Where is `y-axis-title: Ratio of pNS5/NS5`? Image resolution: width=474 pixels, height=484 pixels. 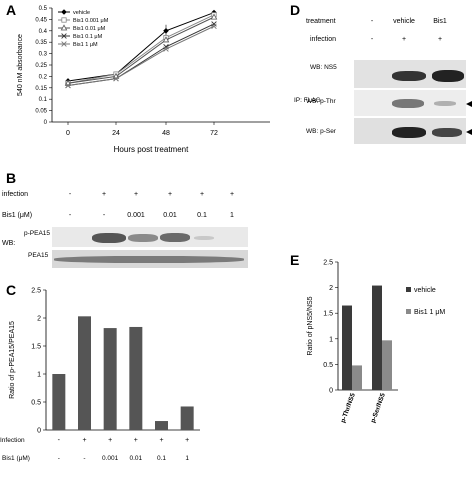
y-axis-title: Ratio of pNS5/NS5 is located at coordinates (310, 325).